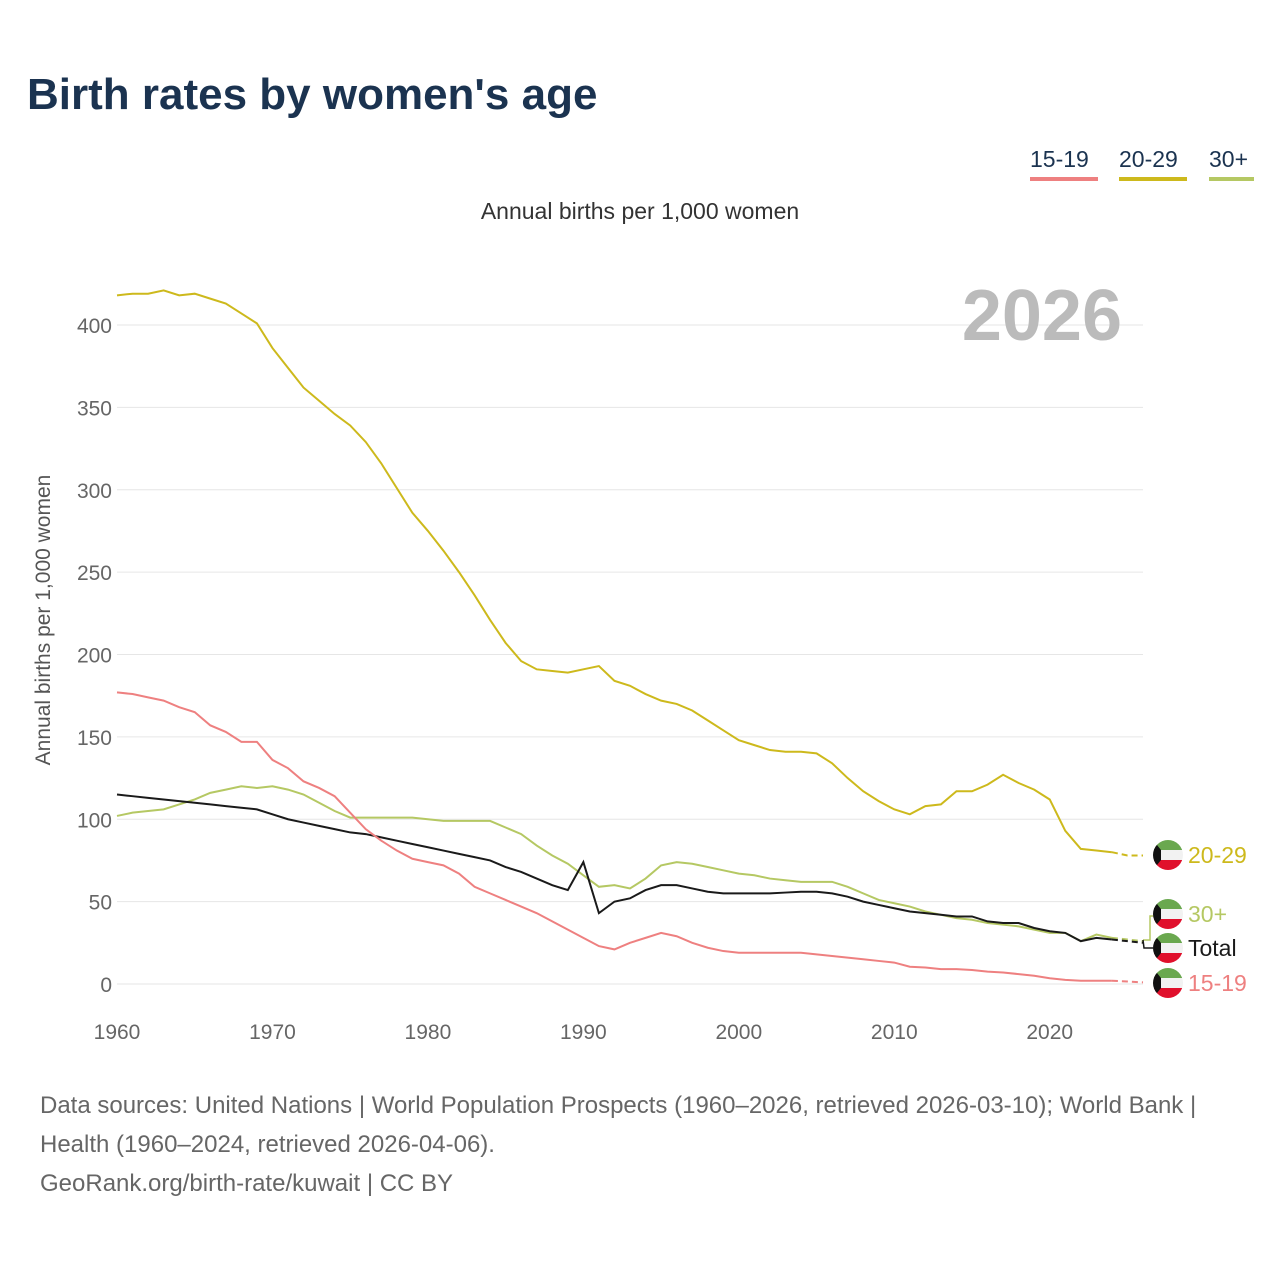 Image resolution: width=1280 pixels, height=1280 pixels. What do you see at coordinates (1212, 948) in the screenshot?
I see `end-label-Total: Total` at bounding box center [1212, 948].